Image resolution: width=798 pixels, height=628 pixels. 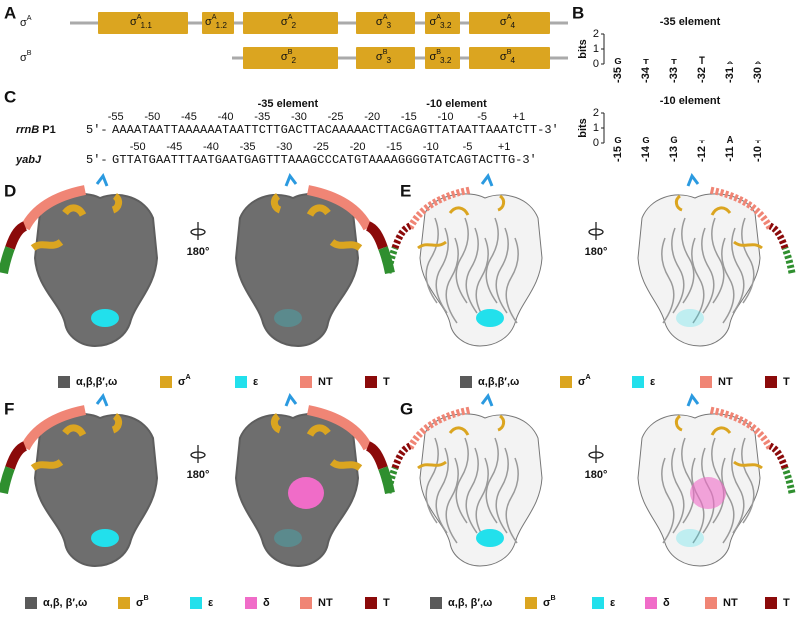 What do you see at coordinates (702, 142) in the screenshot?
I see `logo-letter: T` at bounding box center [702, 142].